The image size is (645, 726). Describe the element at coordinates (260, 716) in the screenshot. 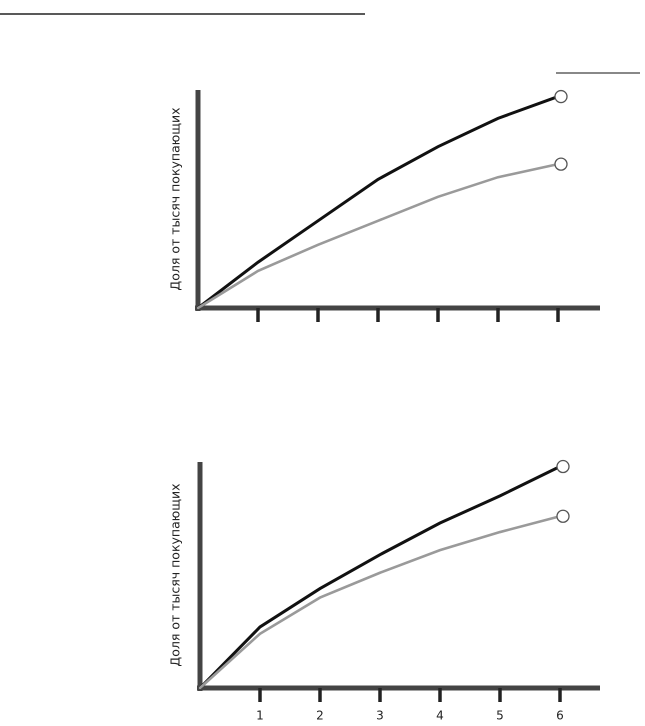

I see `x-tick-label: 1` at that location.